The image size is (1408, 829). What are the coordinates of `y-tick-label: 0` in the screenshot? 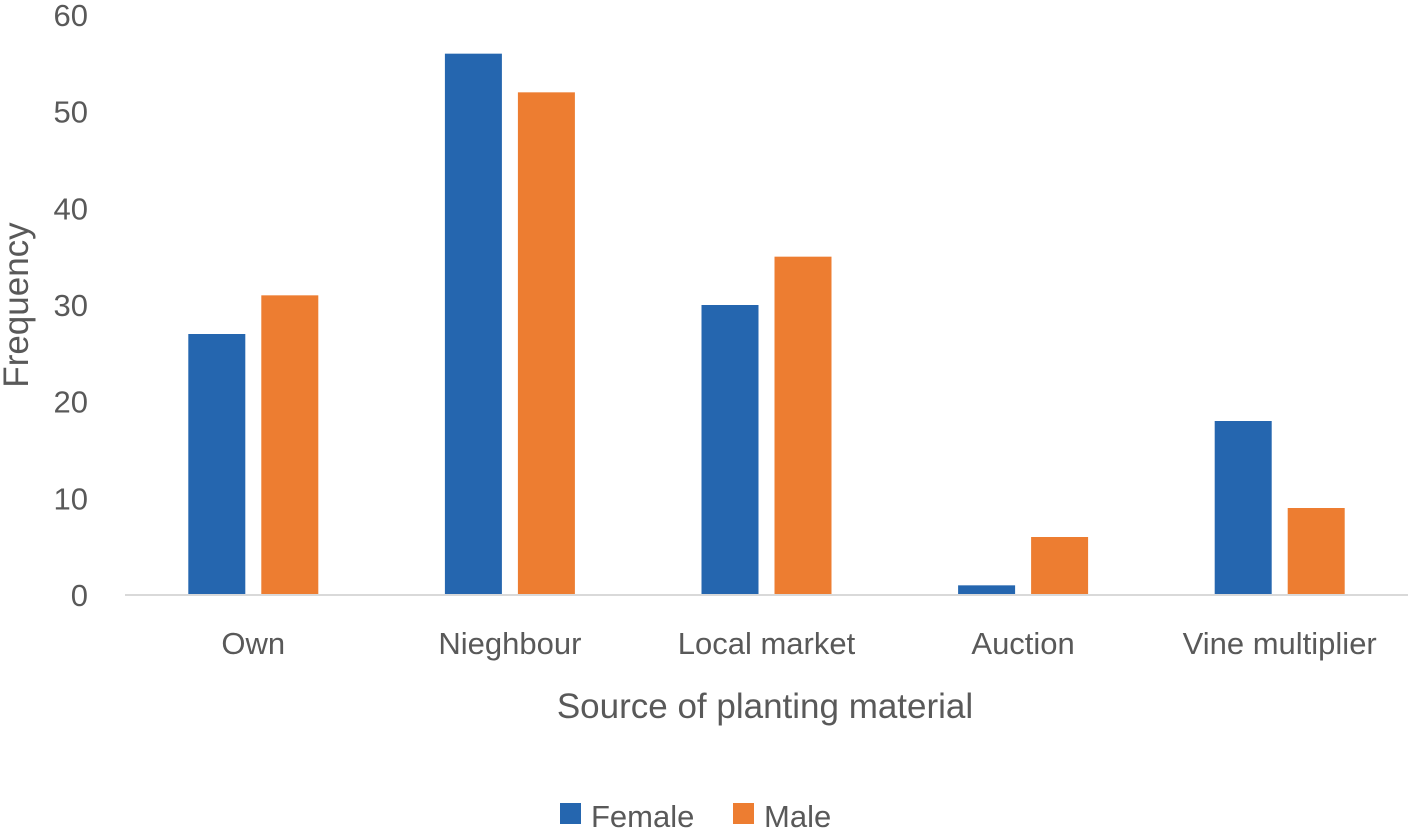 It's located at (79, 595).